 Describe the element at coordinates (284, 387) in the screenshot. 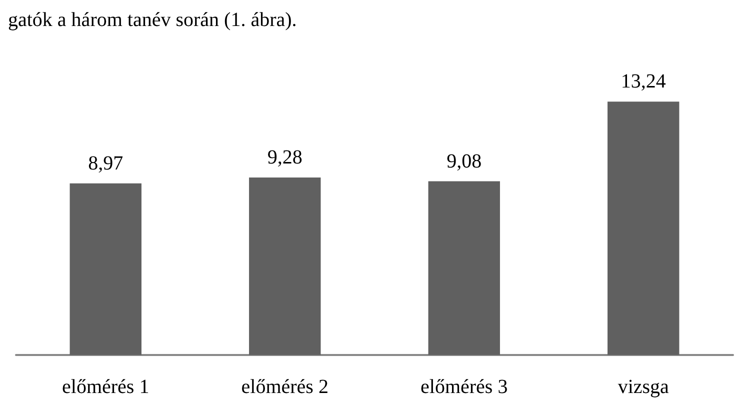

I see `x-tick-label: előmérés 2` at that location.